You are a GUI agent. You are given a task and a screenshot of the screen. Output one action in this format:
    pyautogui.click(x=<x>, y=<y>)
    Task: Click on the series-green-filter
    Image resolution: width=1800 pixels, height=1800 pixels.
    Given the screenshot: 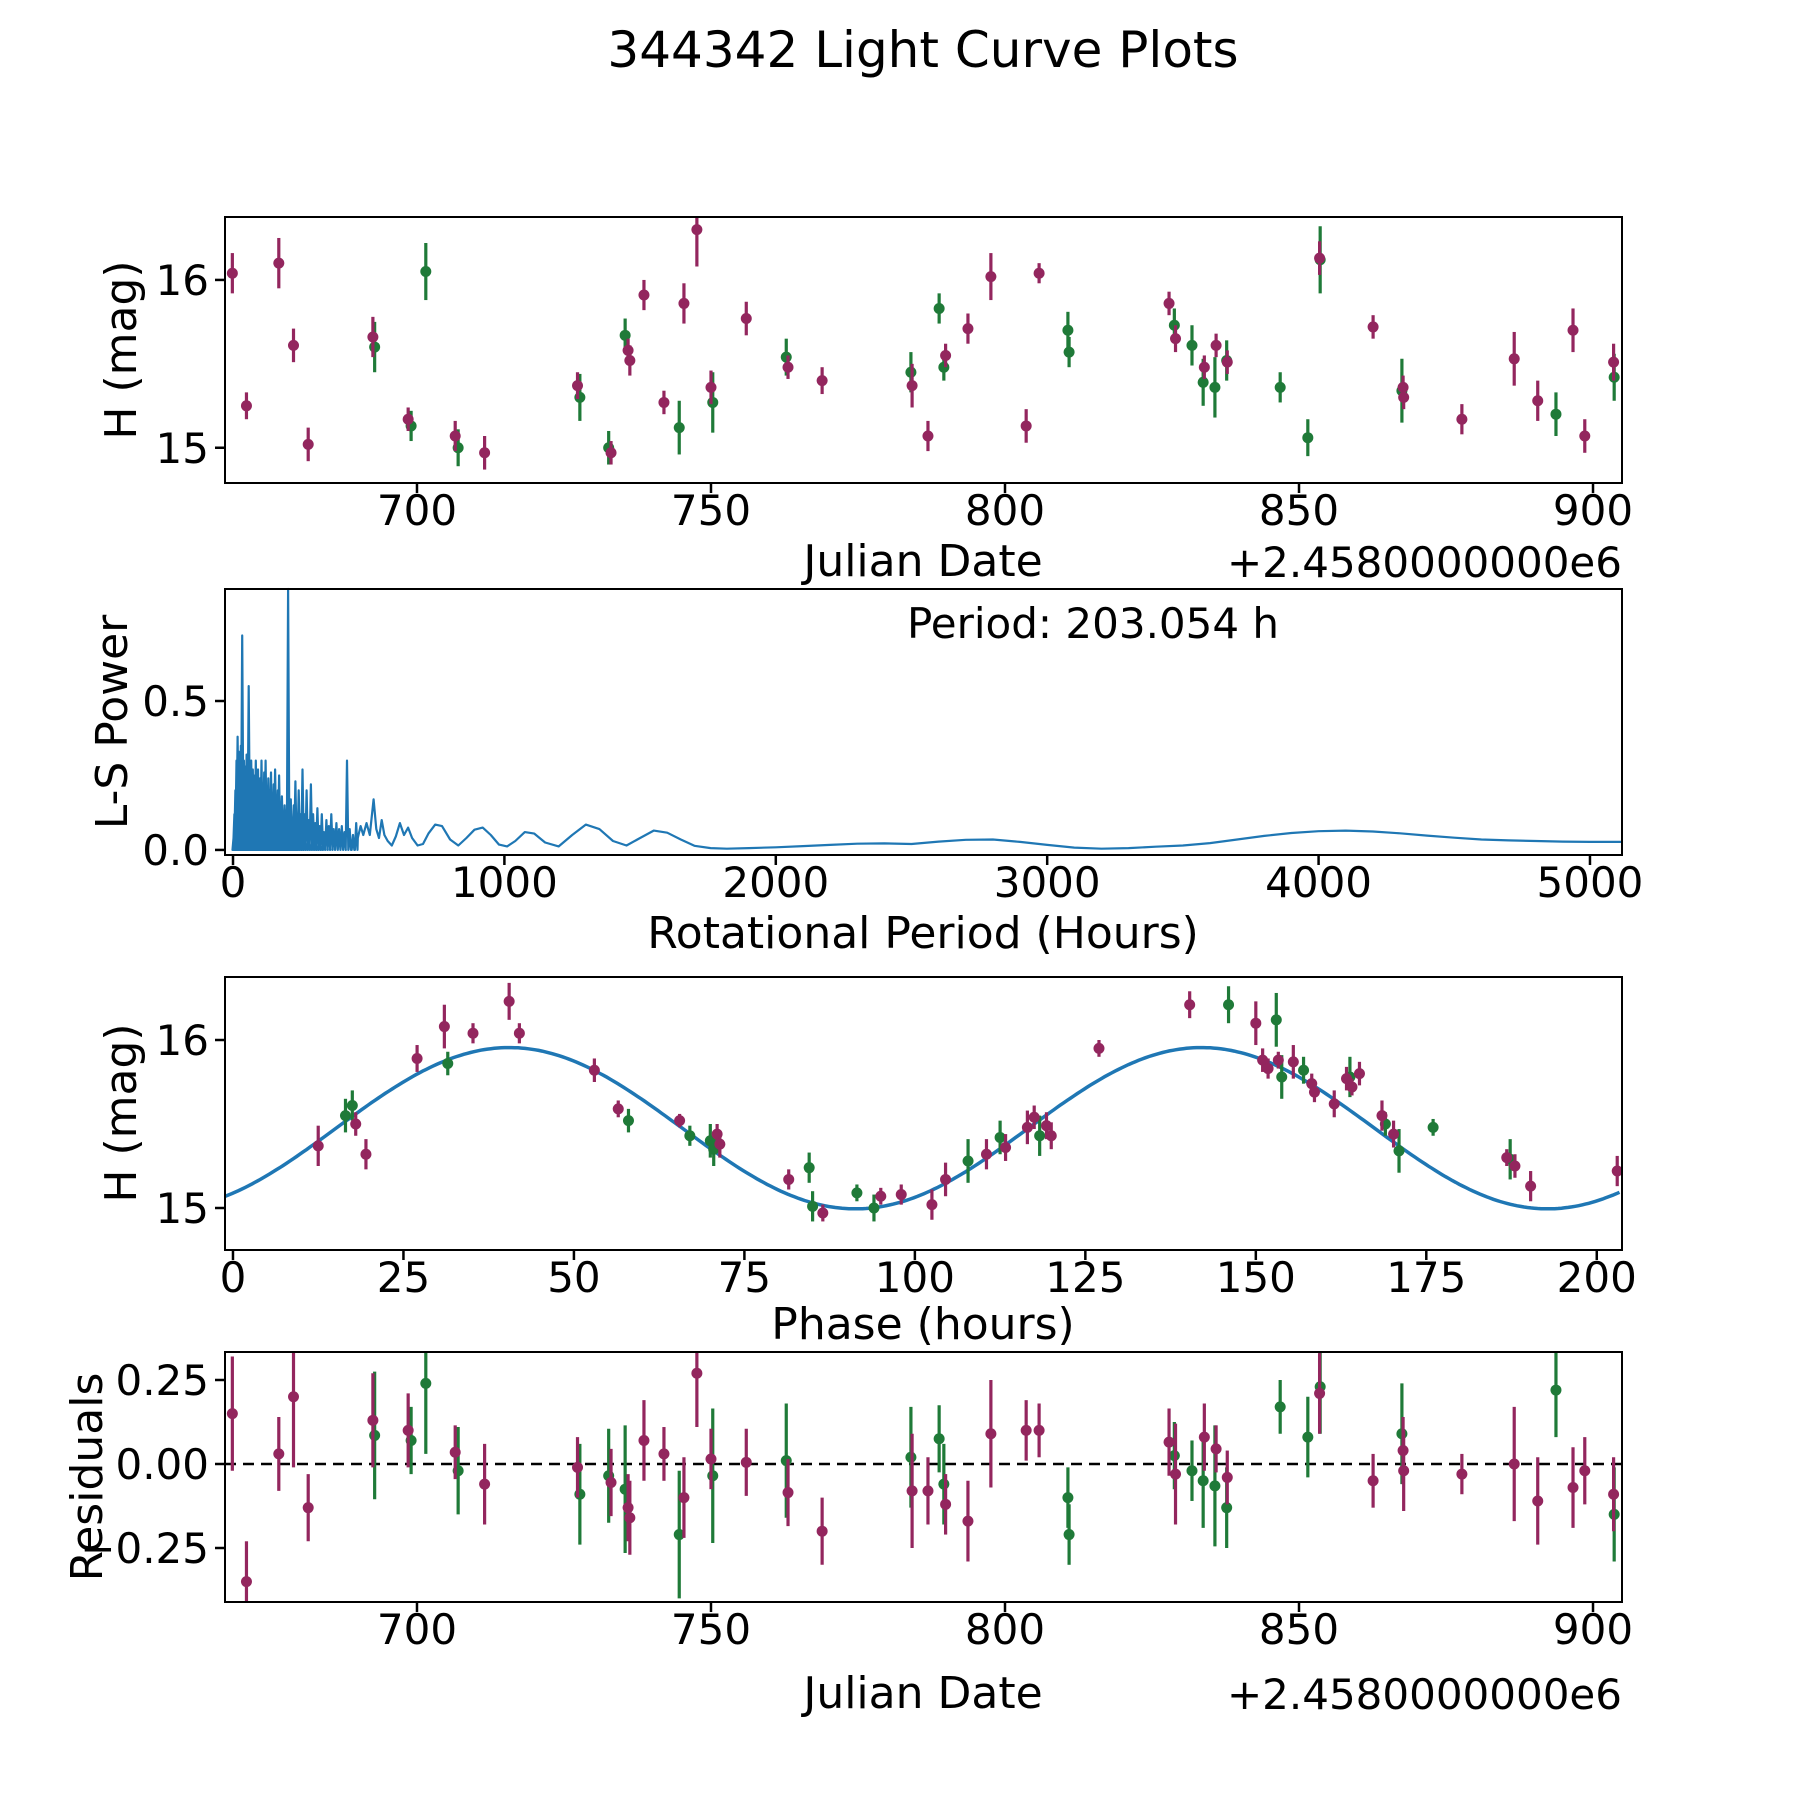 What is the action you would take?
    pyautogui.click(x=994, y=1475)
    